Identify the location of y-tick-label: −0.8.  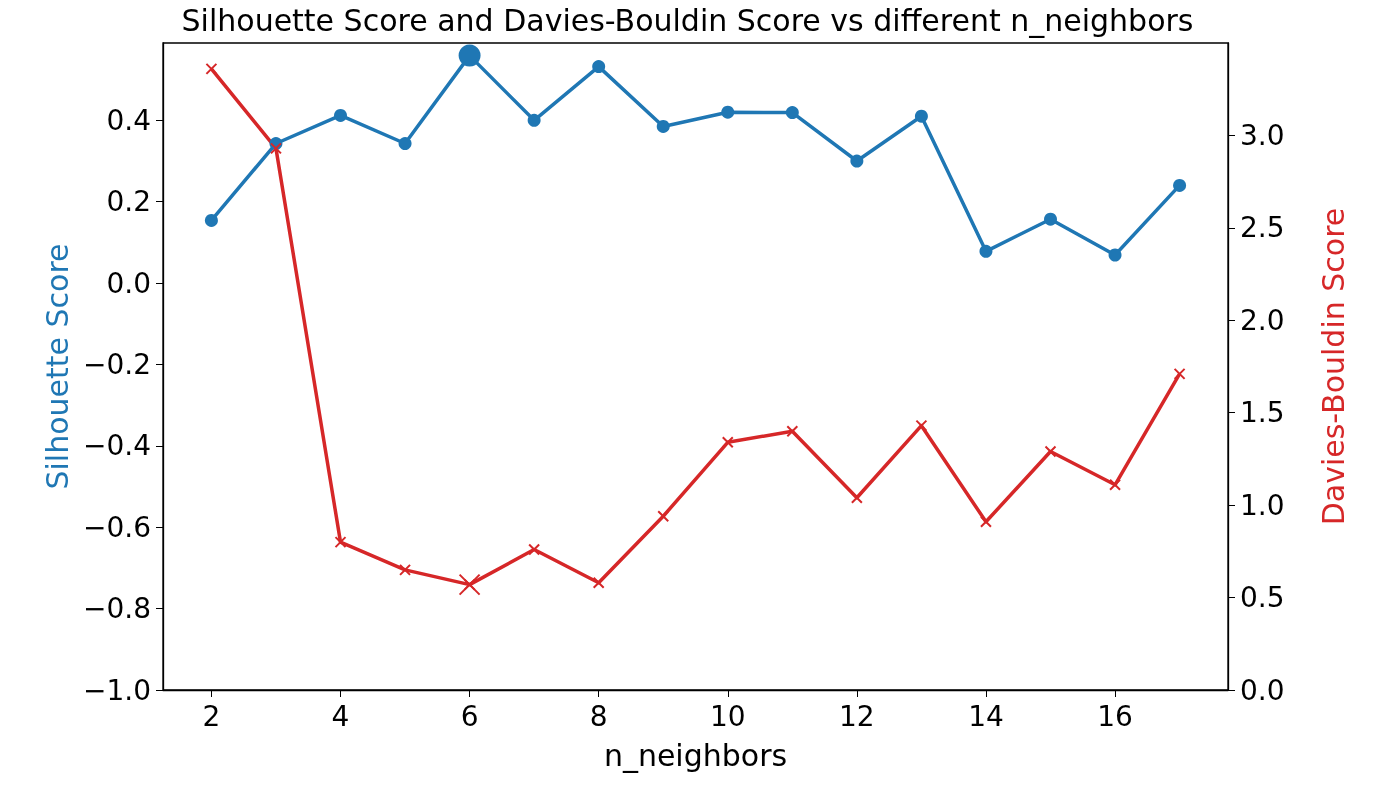
(117, 609).